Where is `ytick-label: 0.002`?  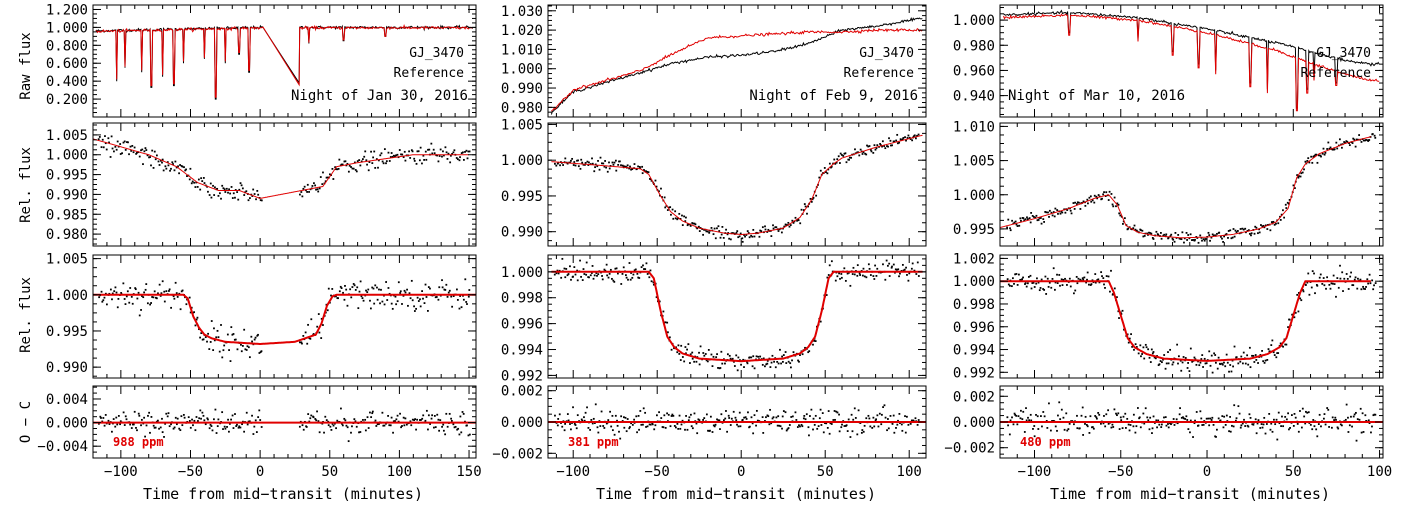
ytick-label: 0.002 is located at coordinates (522, 392).